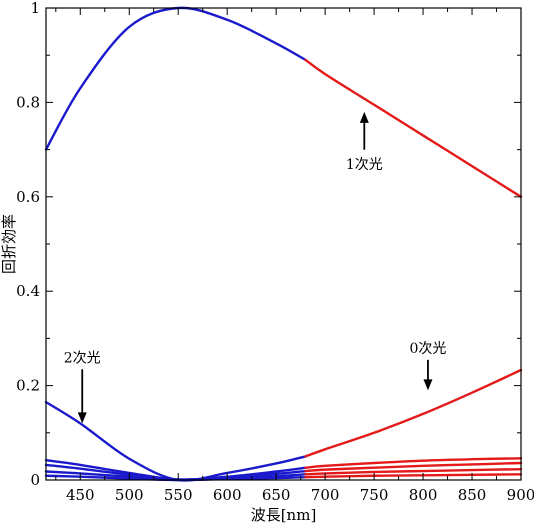 The width and height of the screenshot is (534, 523). I want to click on y-tick-label: 0.2, so click(28, 386).